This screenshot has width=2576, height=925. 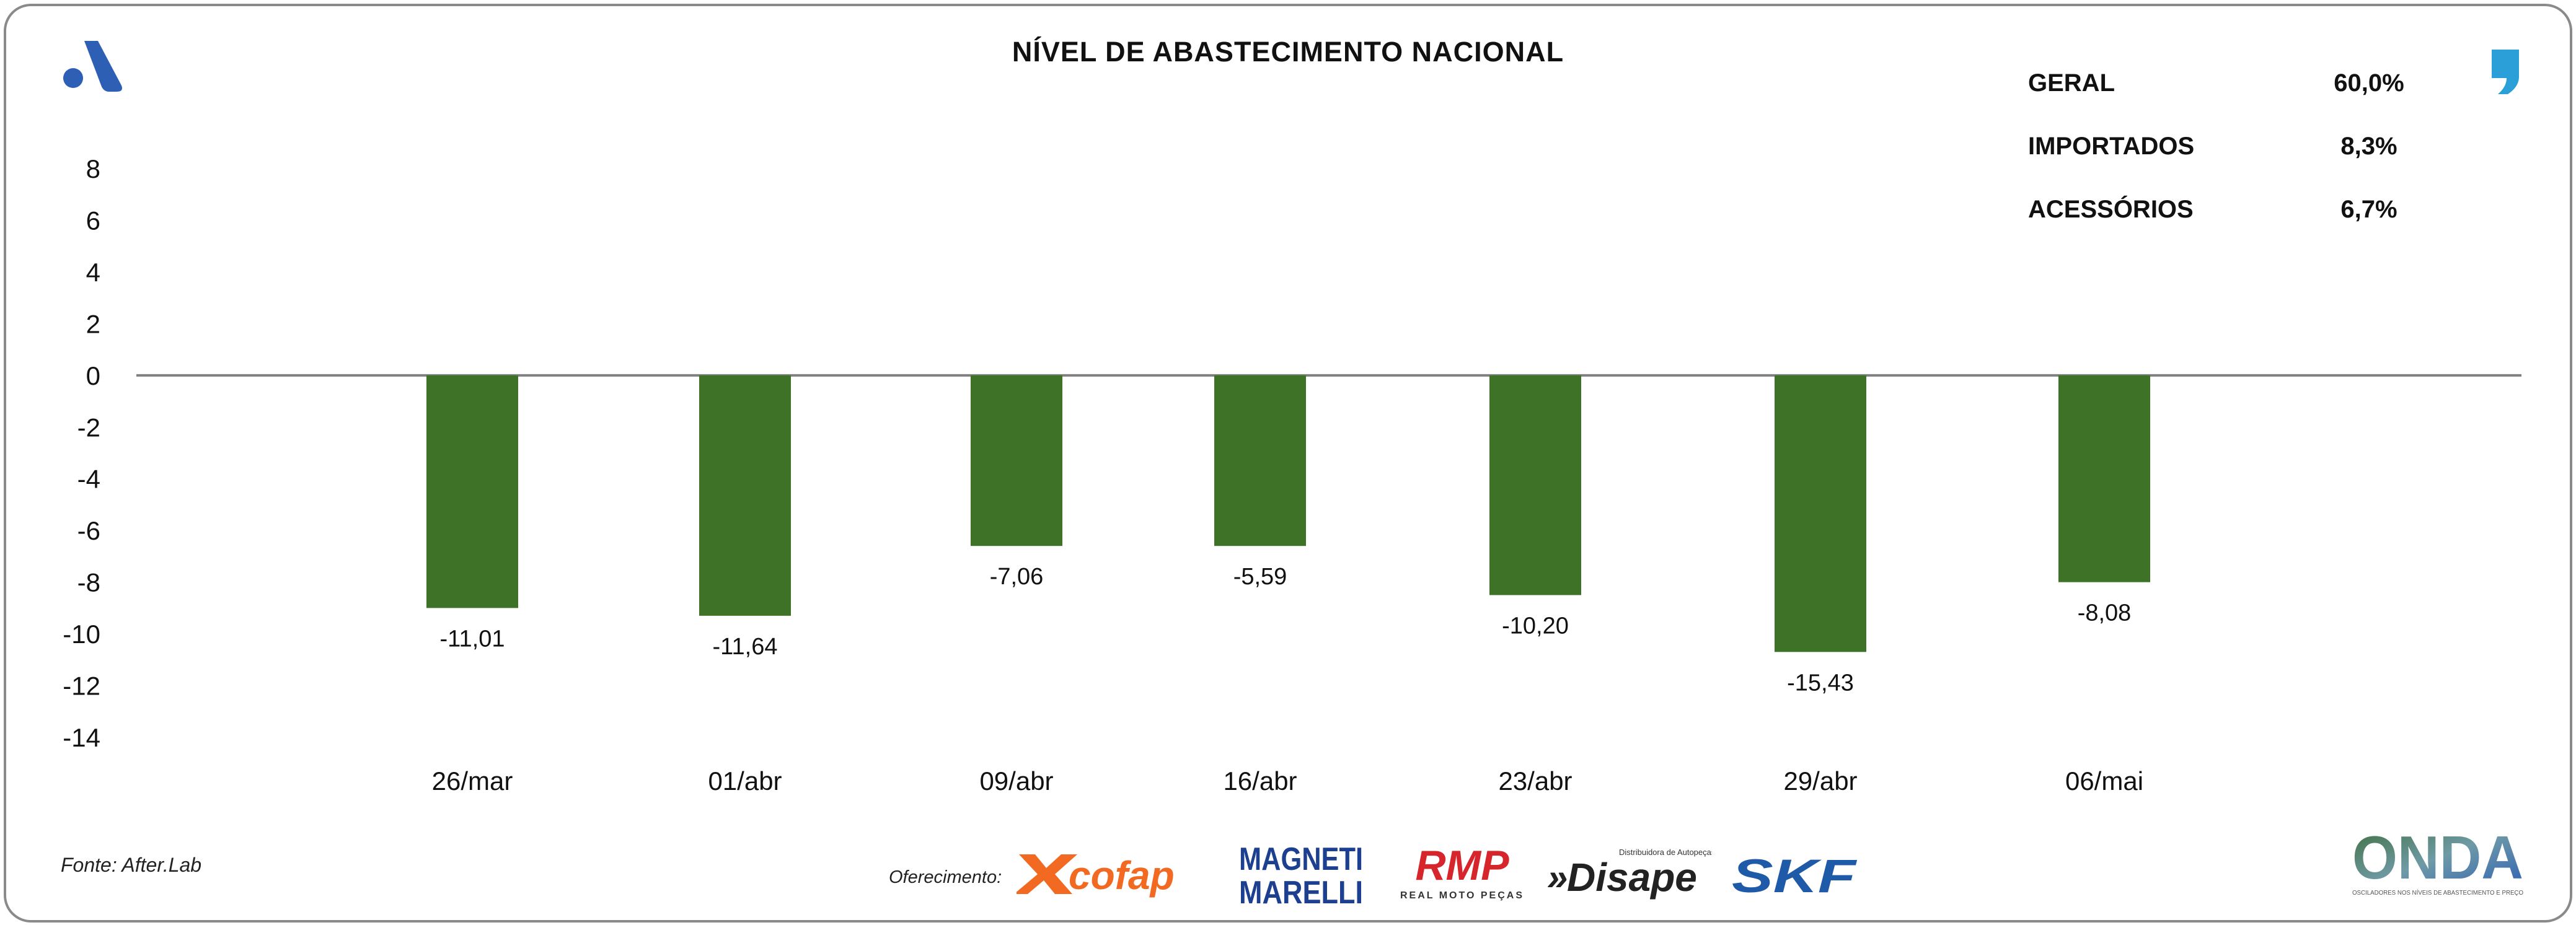 I want to click on disape-wordmark: Disape, so click(x=1632, y=877).